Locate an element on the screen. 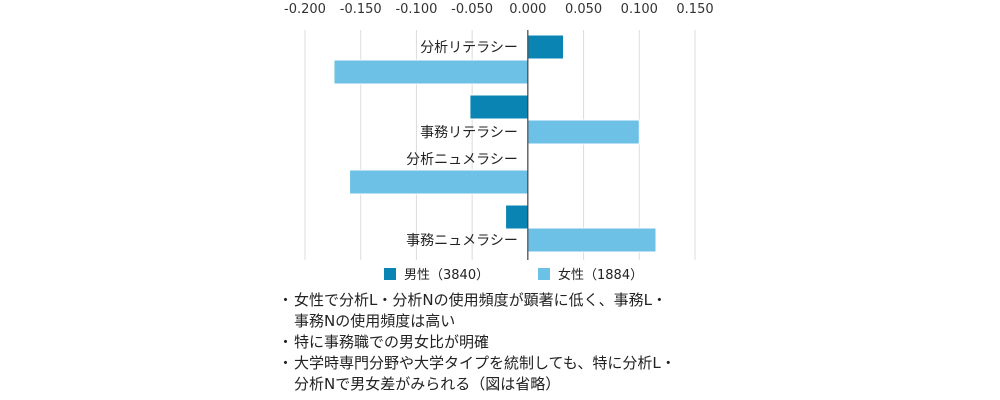 This screenshot has height=400, width=1000. x-tick-label: 0.000 is located at coordinates (527, 9).